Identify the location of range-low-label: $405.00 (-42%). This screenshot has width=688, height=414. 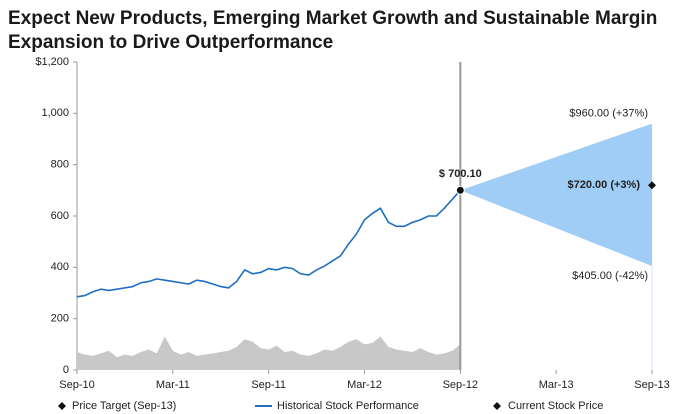
(610, 276).